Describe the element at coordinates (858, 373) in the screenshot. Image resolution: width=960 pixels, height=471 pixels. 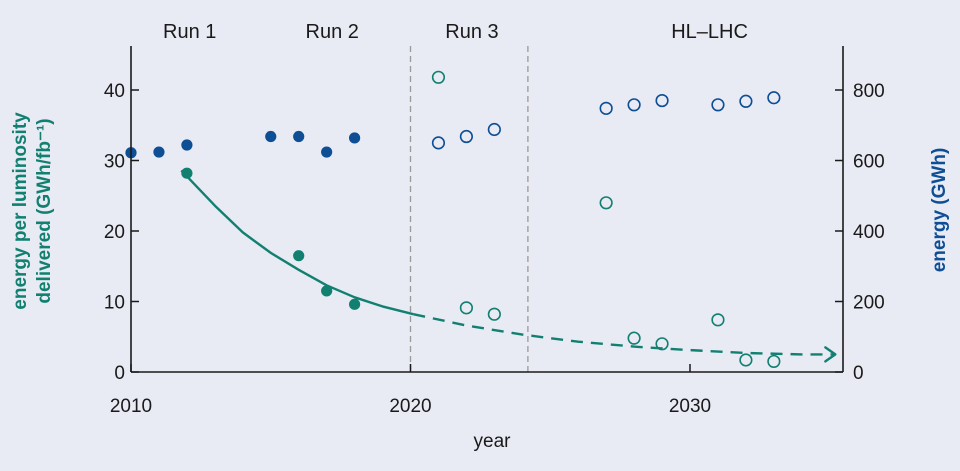
I see `y-right-tick-label: 0` at that location.